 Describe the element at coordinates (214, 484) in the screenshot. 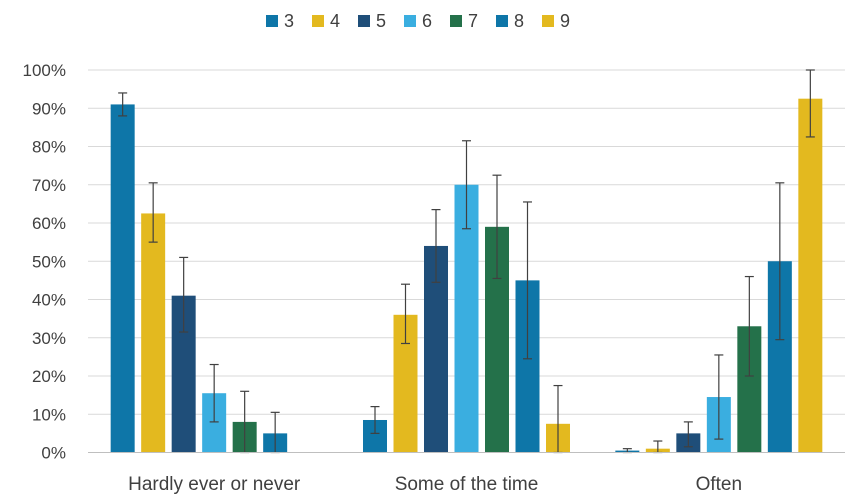

I see `x-tick-label: Hardly ever or never` at that location.